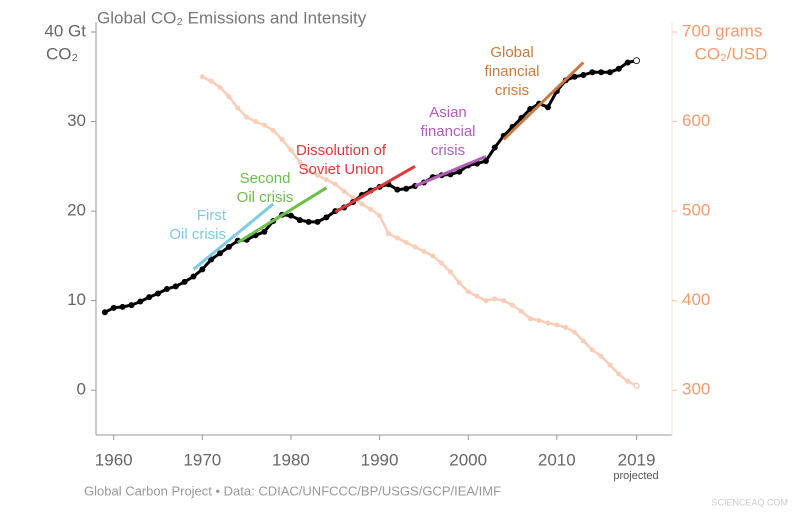  What do you see at coordinates (341, 150) in the screenshot?
I see `trend-label: Dissolution of` at bounding box center [341, 150].